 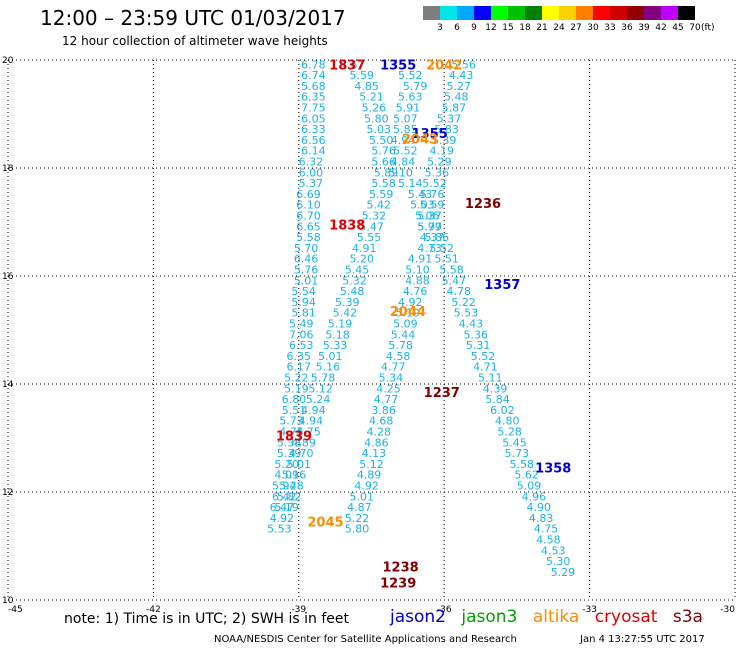 What do you see at coordinates (403, 162) in the screenshot?
I see `swh-value: 4.84` at bounding box center [403, 162].